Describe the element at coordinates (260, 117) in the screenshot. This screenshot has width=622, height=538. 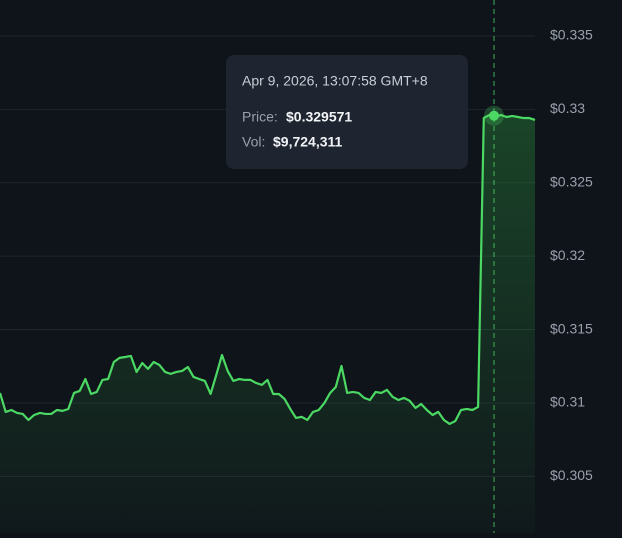
I see `tooltip-price-label: Price:` at that location.